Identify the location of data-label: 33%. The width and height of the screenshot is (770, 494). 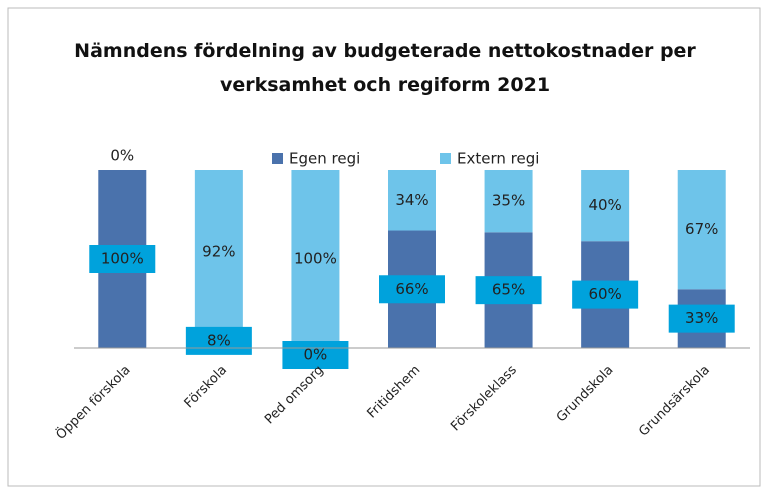
(701, 318).